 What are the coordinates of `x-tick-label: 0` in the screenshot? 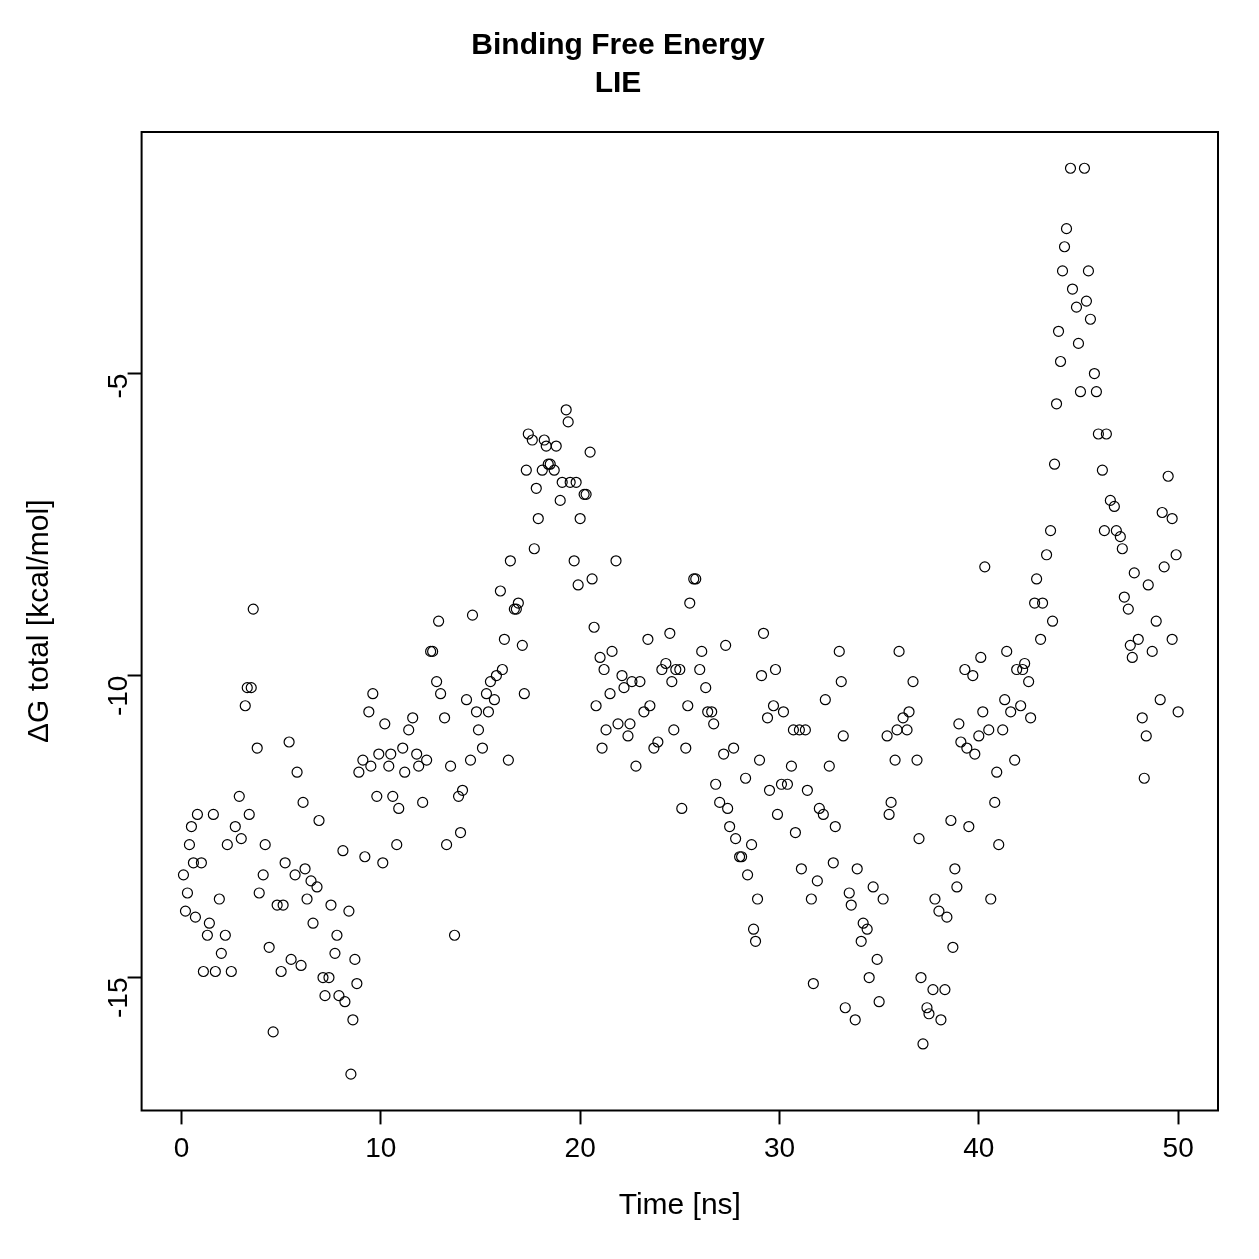 It's located at (181, 1147).